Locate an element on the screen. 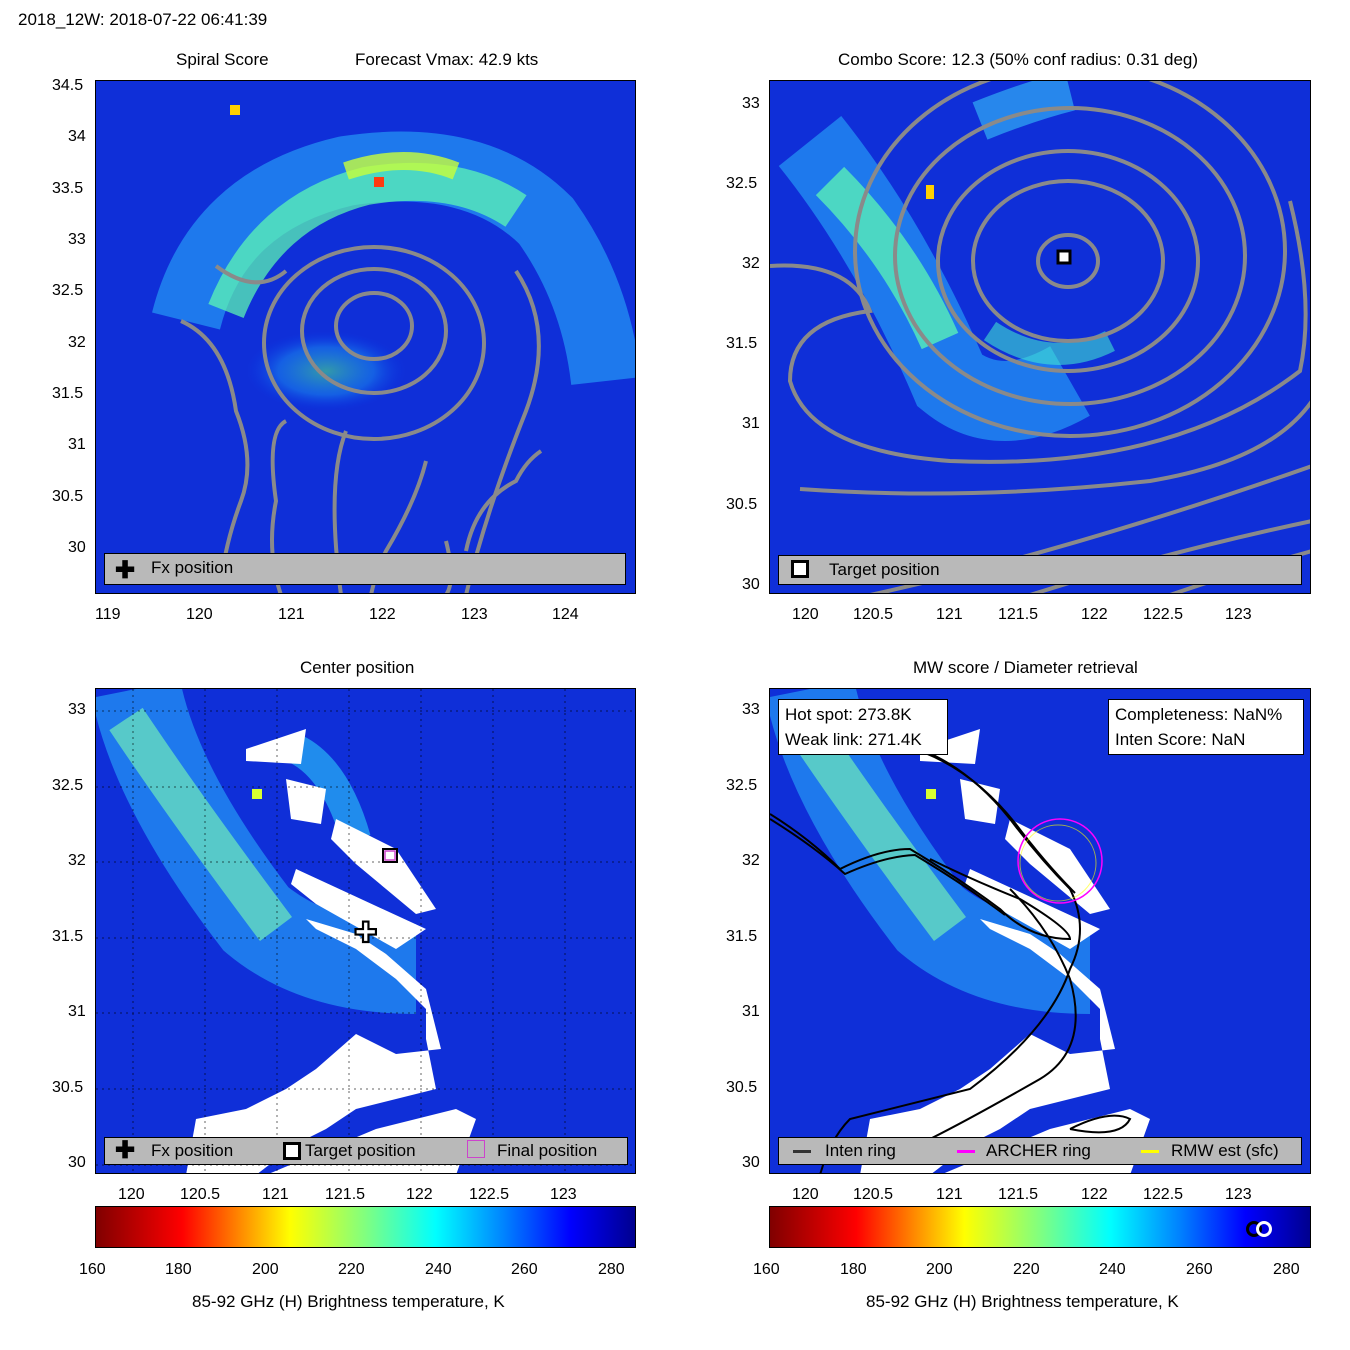 The image size is (1350, 1350). colorbar-right is located at coordinates (1040, 1227).